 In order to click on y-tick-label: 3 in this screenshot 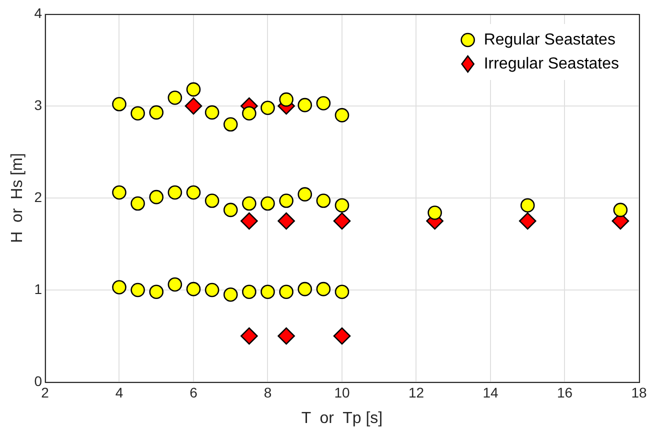, I will do `click(38, 104)`.